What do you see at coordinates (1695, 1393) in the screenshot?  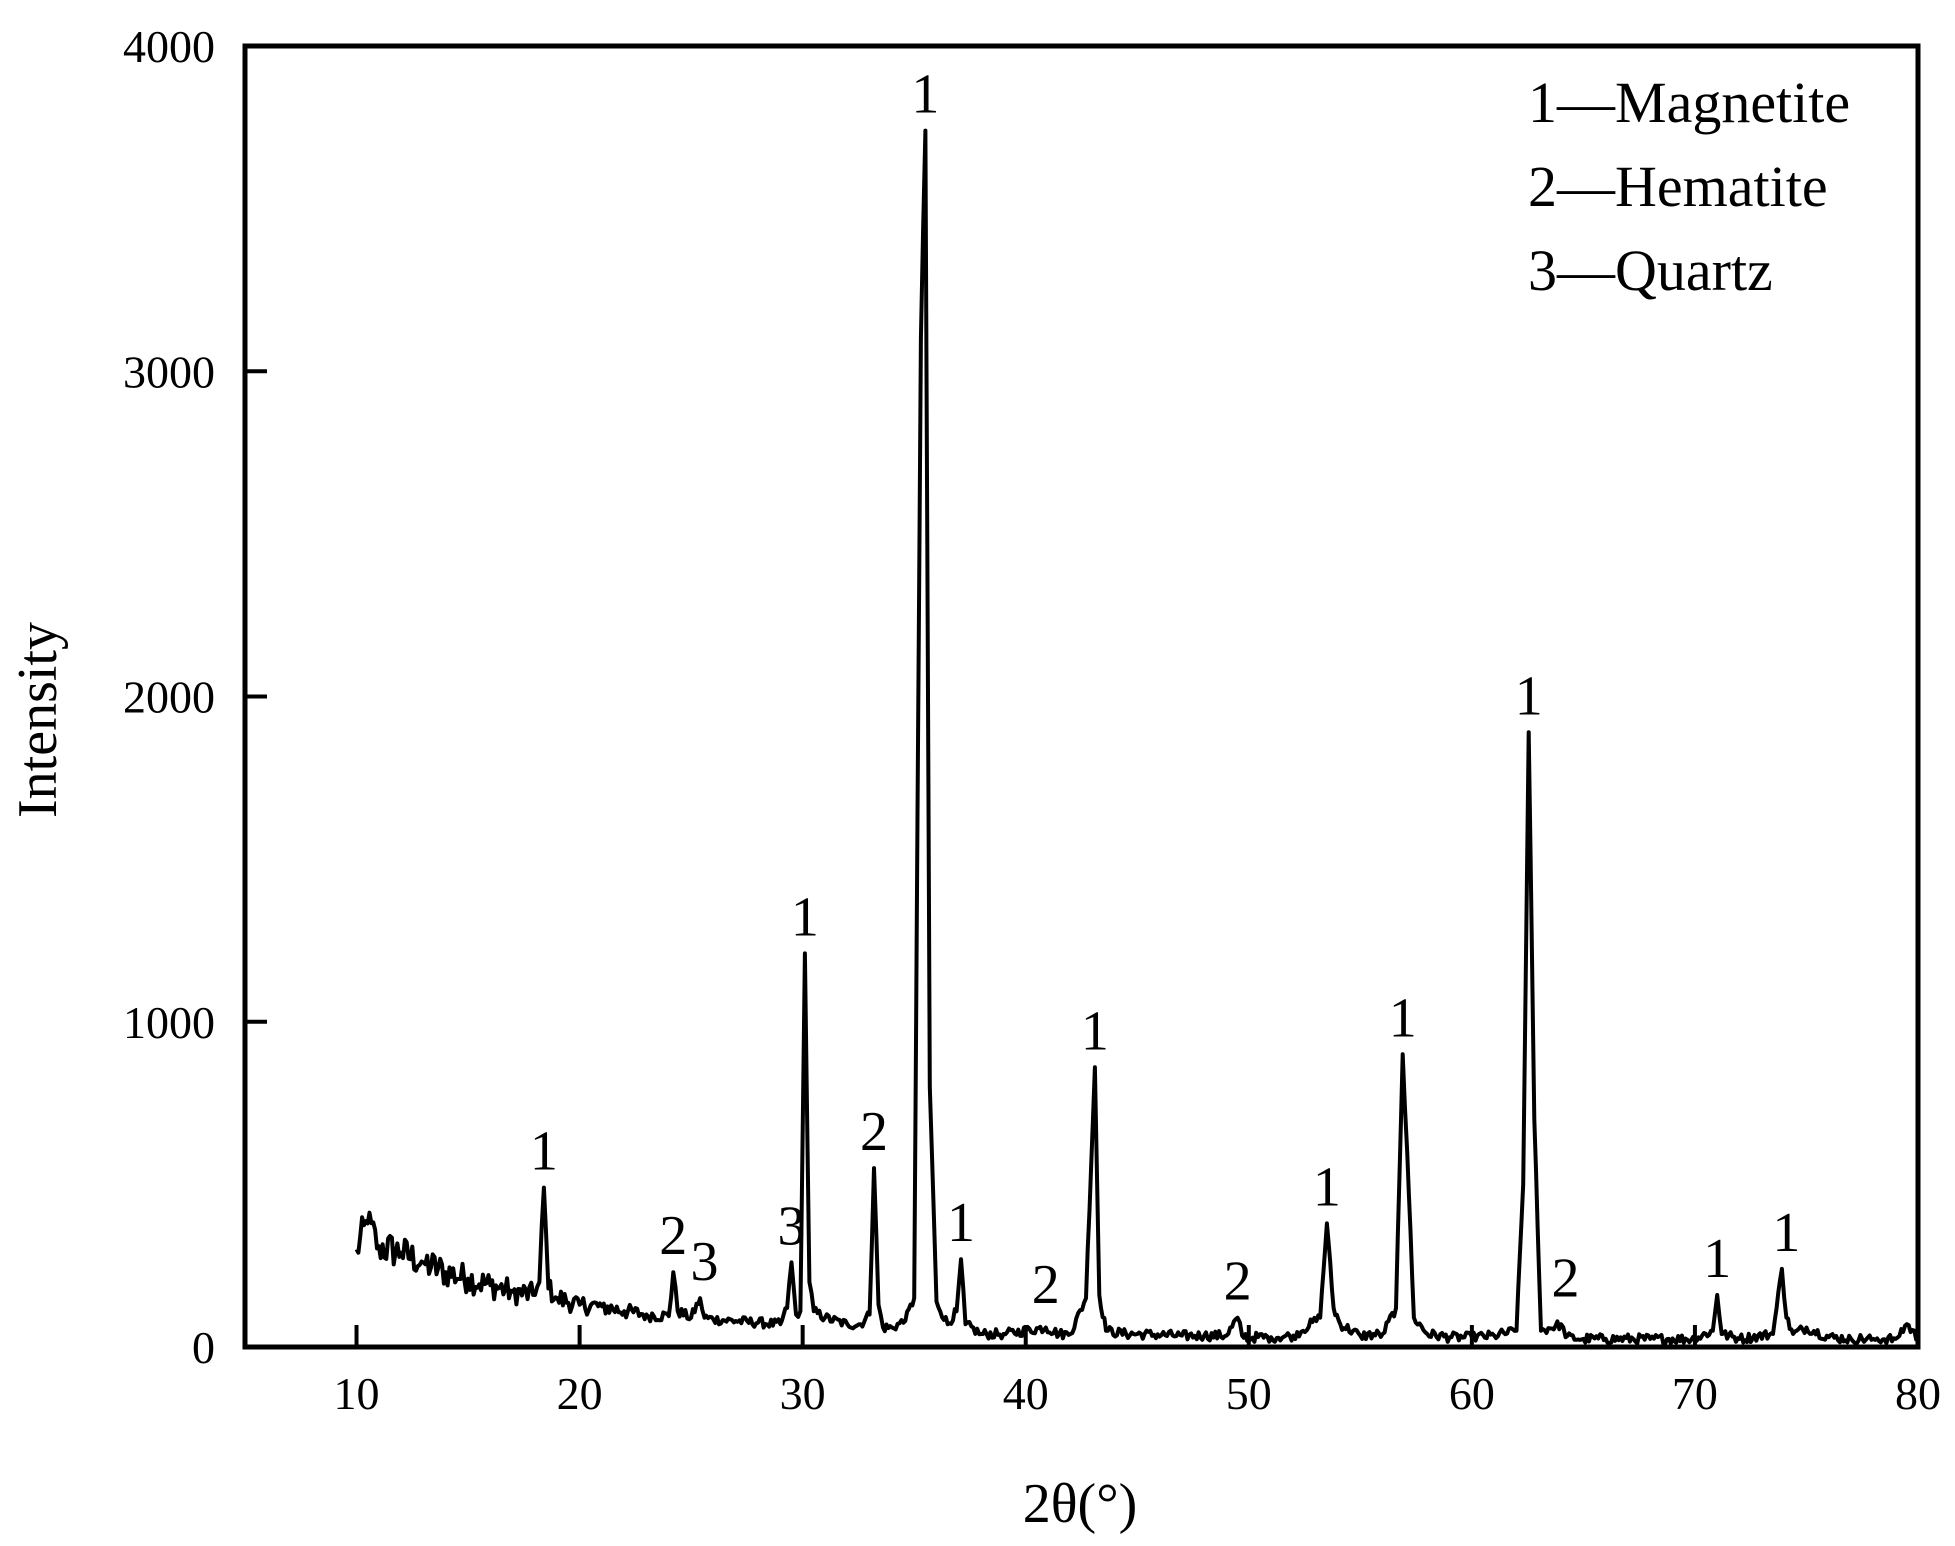 I see `x-tick-label: 70` at bounding box center [1695, 1393].